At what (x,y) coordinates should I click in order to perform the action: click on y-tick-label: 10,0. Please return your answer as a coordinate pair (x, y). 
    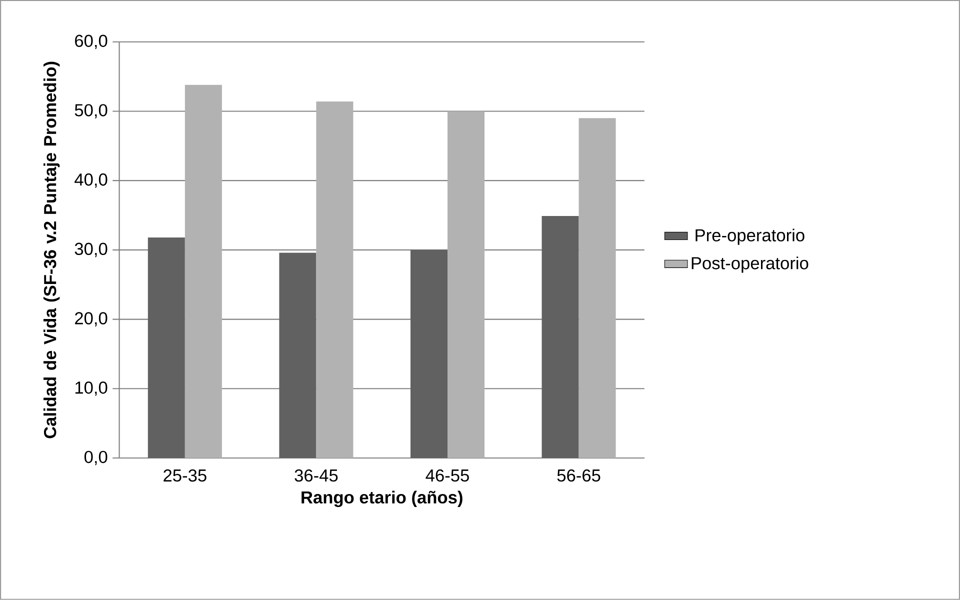
    Looking at the image, I should click on (91, 389).